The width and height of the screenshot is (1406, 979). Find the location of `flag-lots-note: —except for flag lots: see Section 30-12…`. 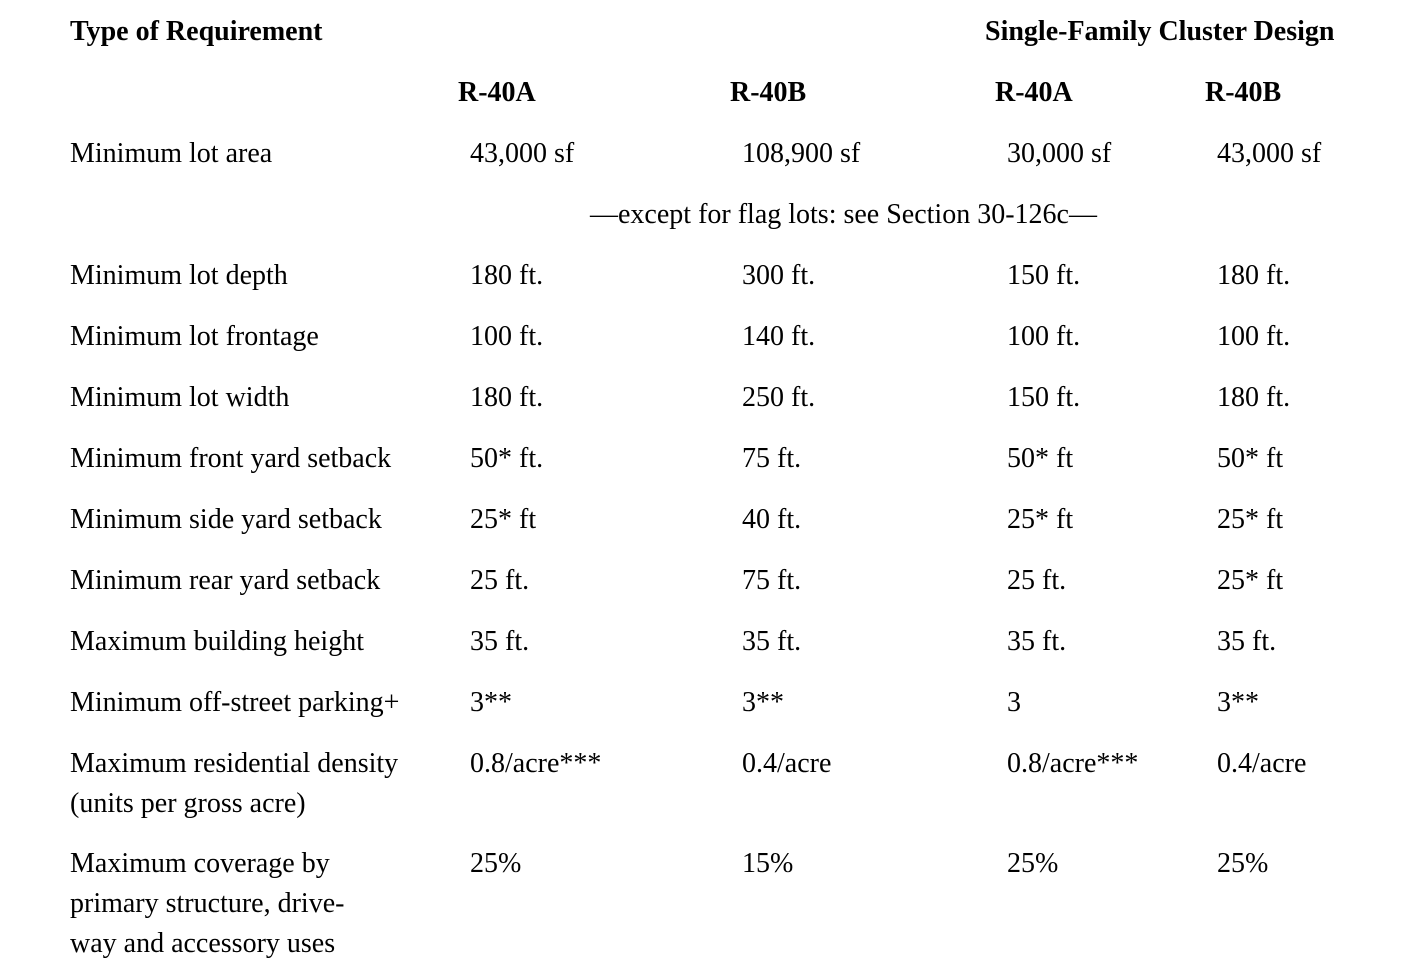

flag-lots-note: —except for flag lots: see Section 30-12… is located at coordinates (843, 214).